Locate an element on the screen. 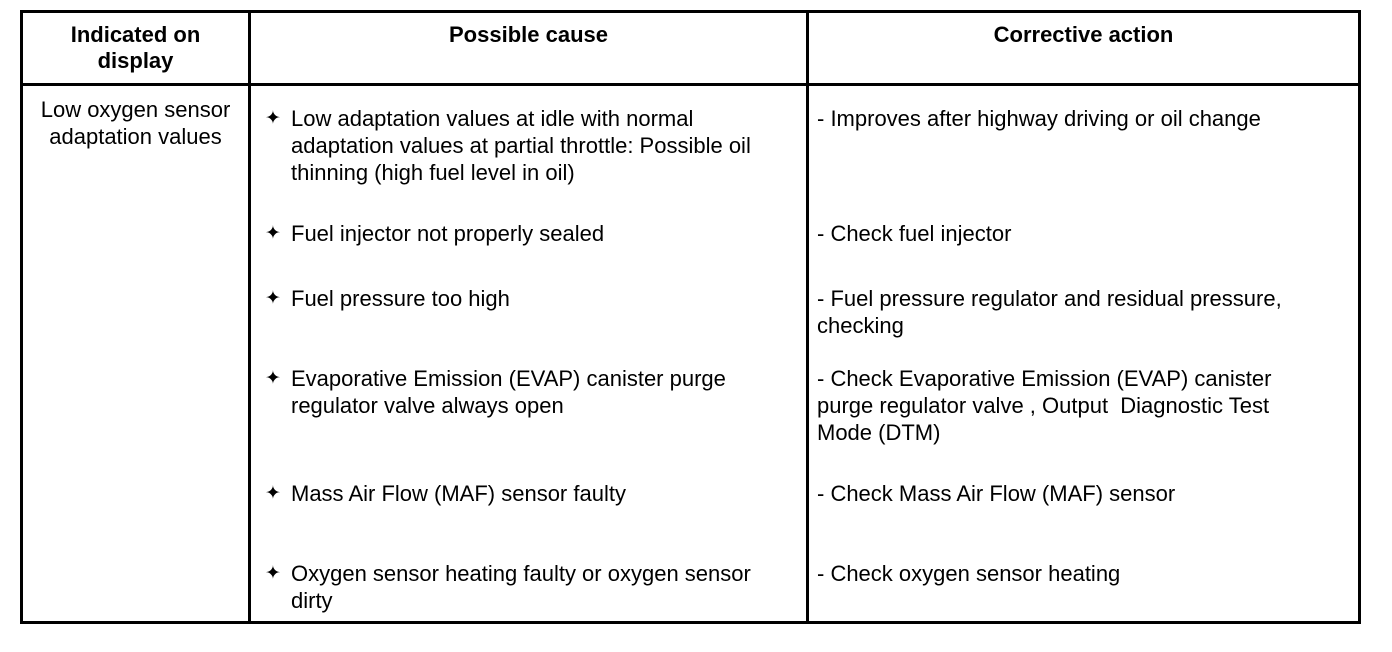 The width and height of the screenshot is (1392, 652). header-corrective-action: Corrective action is located at coordinates (1083, 34).